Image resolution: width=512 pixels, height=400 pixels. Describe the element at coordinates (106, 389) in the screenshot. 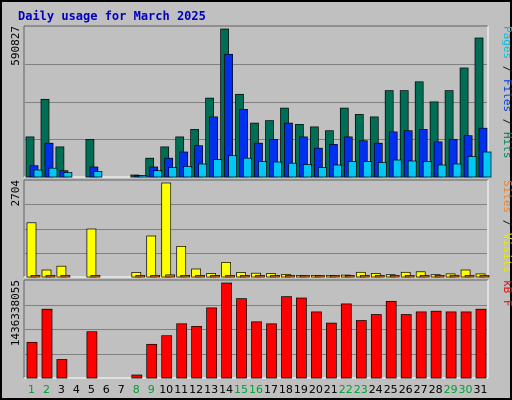

I see `day-label-6: 6` at that location.